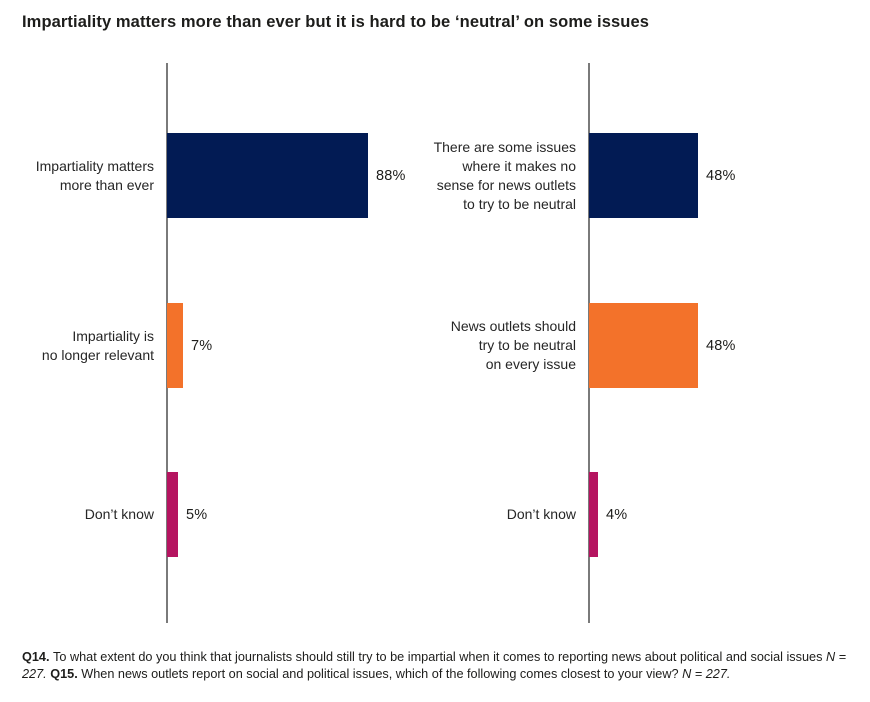  I want to click on value-label: 88%, so click(391, 175).